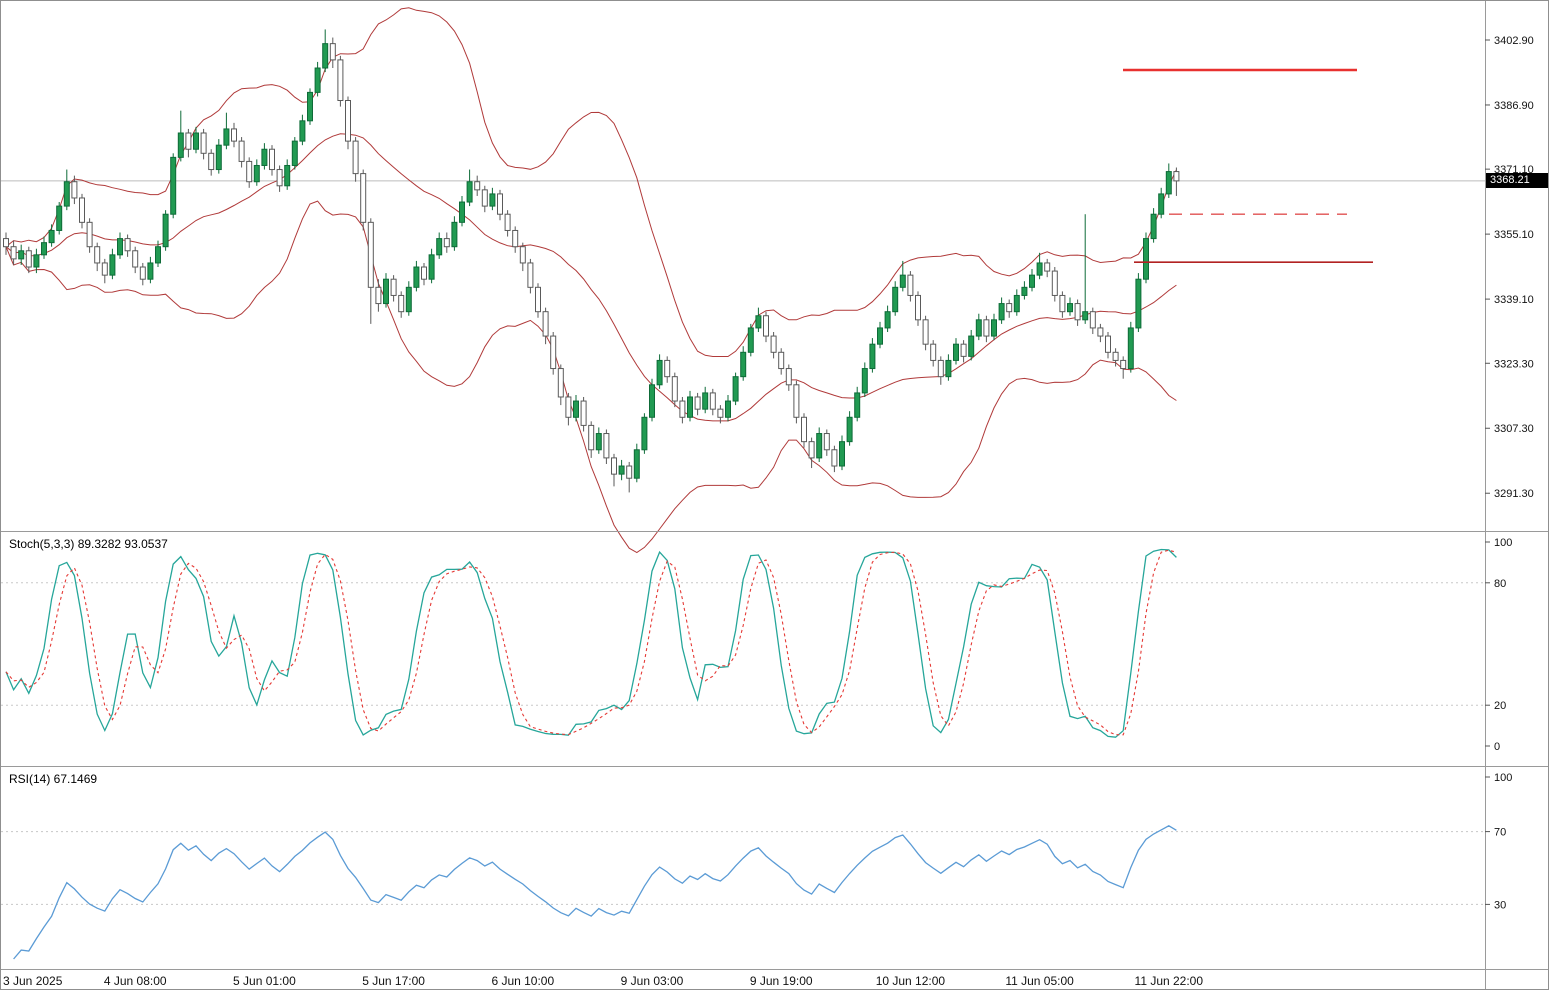 The width and height of the screenshot is (1549, 990). I want to click on svg-text: 9 Jun 03:00, so click(652, 981).